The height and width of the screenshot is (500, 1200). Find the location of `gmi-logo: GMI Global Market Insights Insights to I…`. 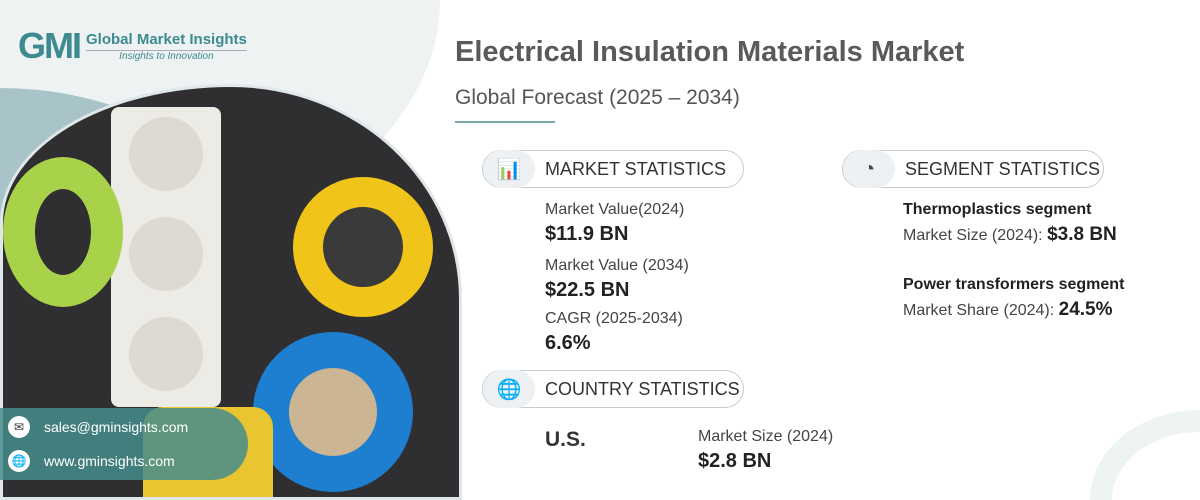

gmi-logo: GMI Global Market Insights Insights to I… is located at coordinates (132, 46).